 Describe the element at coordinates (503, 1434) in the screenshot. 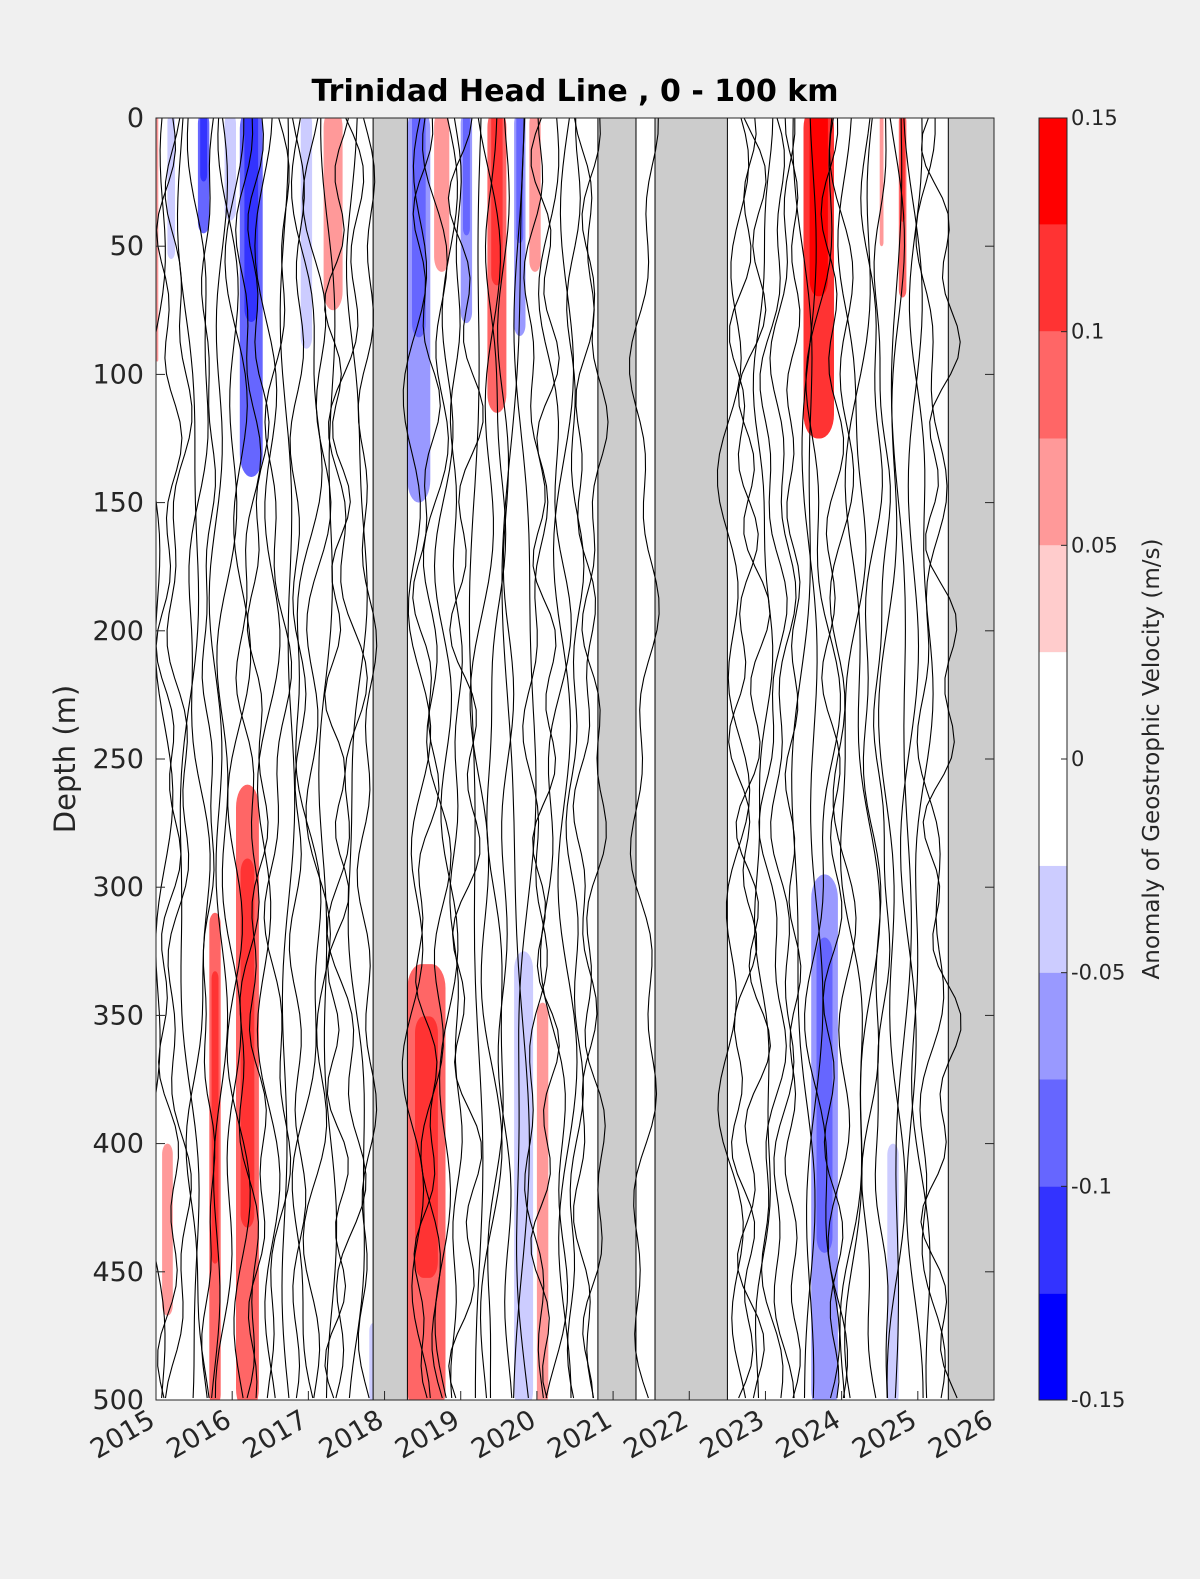

I see `x-tick-label-5: 2020` at that location.